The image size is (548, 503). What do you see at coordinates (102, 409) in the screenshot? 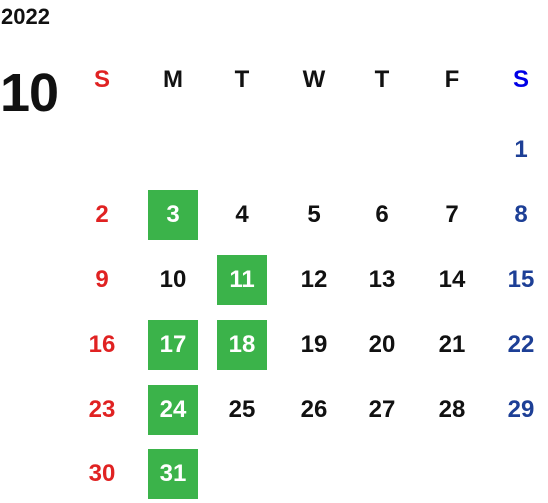
I see `day: 23` at bounding box center [102, 409].